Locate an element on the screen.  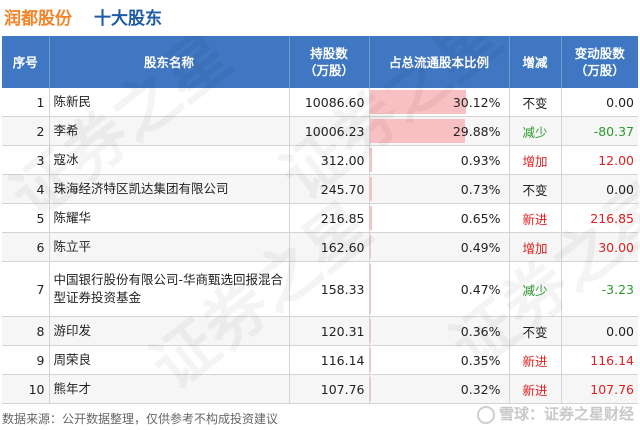
row-shares: 10086.60 is located at coordinates (329, 102).